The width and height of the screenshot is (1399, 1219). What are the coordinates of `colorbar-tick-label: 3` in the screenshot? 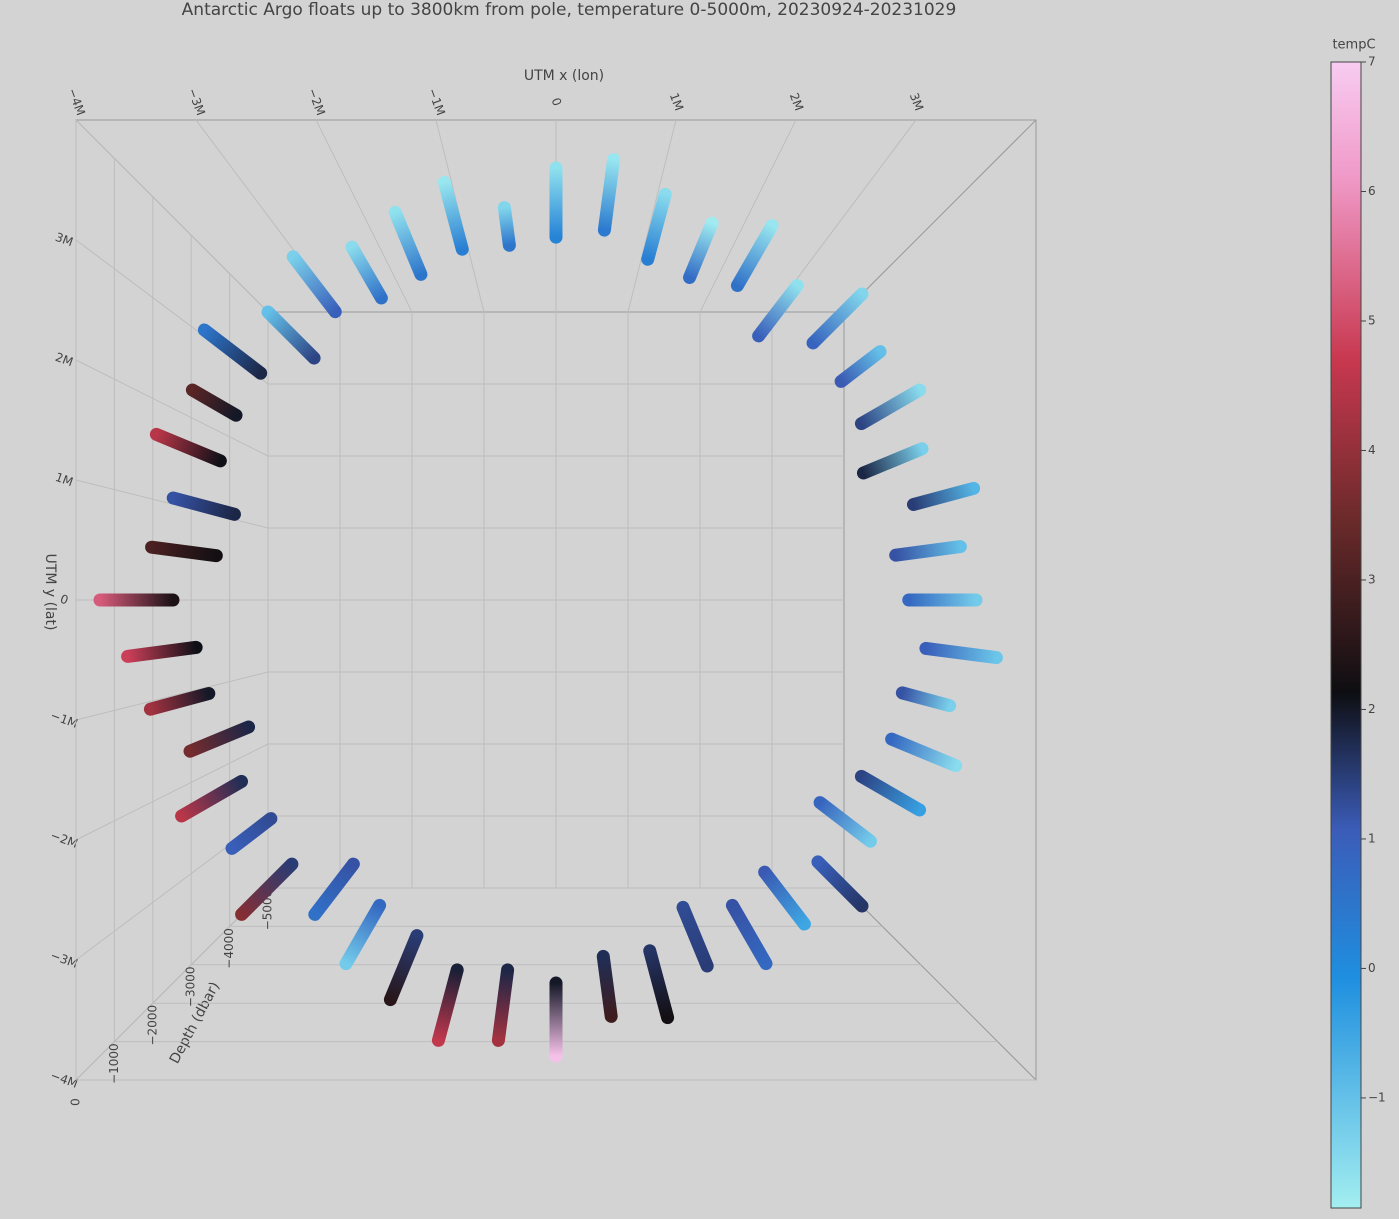 It's located at (1372, 579).